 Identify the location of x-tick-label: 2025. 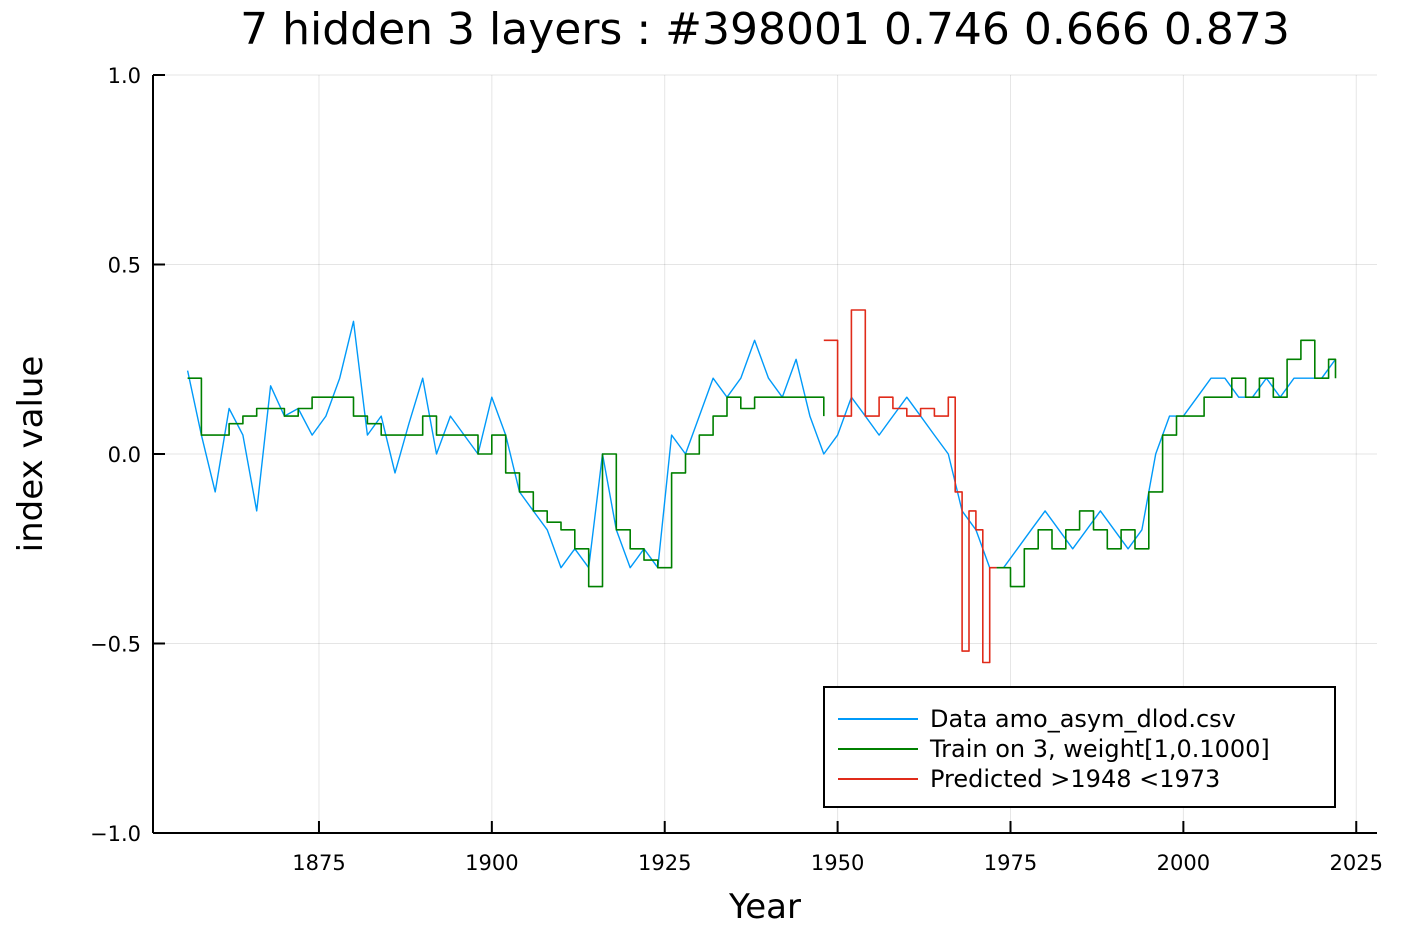
(1356, 863).